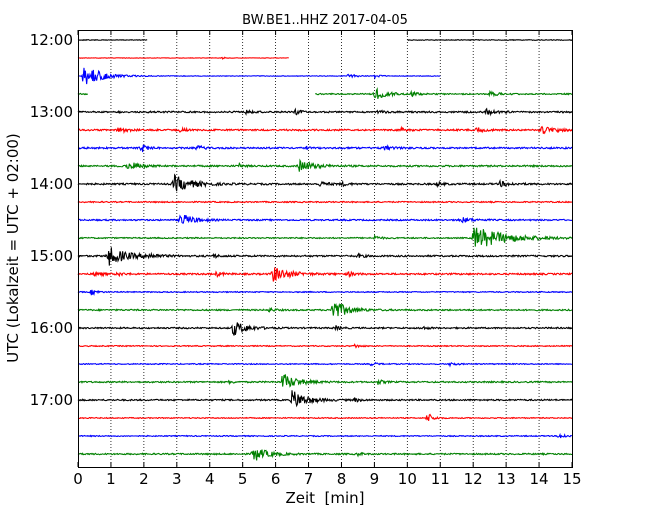  What do you see at coordinates (506, 479) in the screenshot?
I see `x-tick-label: 13` at bounding box center [506, 479].